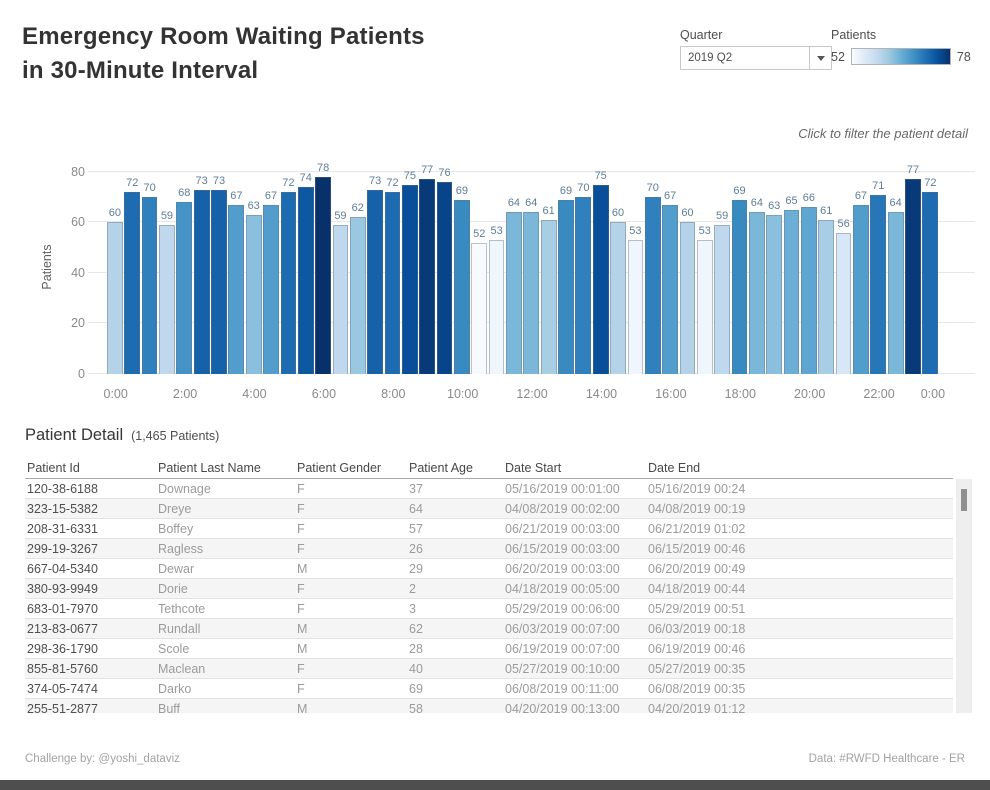  Describe the element at coordinates (340, 299) in the screenshot. I see `bar-6:30` at that location.